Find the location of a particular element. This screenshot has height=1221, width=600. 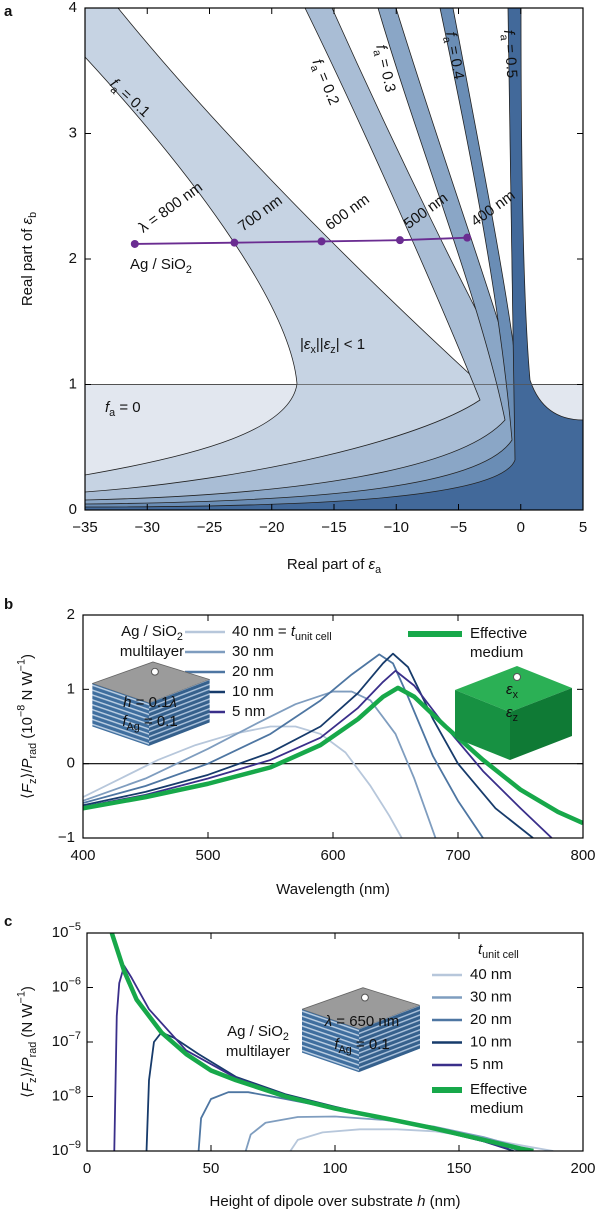

y-axis-label: Real part of εb is located at coordinates (29, 259).